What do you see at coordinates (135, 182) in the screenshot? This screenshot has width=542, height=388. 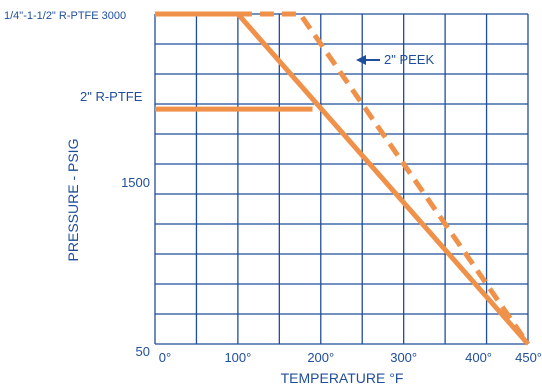 I see `y-tick-label: 1500` at bounding box center [135, 182].